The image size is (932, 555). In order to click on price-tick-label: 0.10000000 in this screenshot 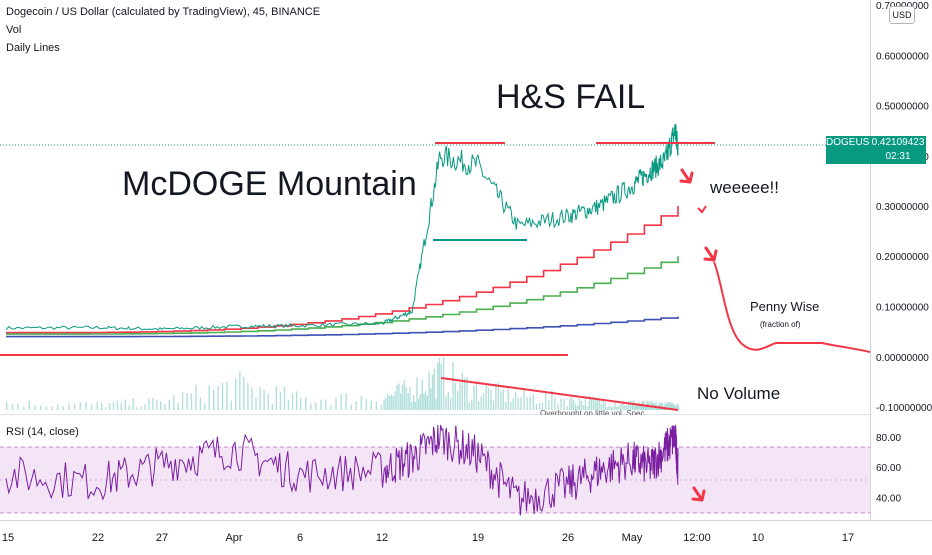, I will do `click(902, 308)`.